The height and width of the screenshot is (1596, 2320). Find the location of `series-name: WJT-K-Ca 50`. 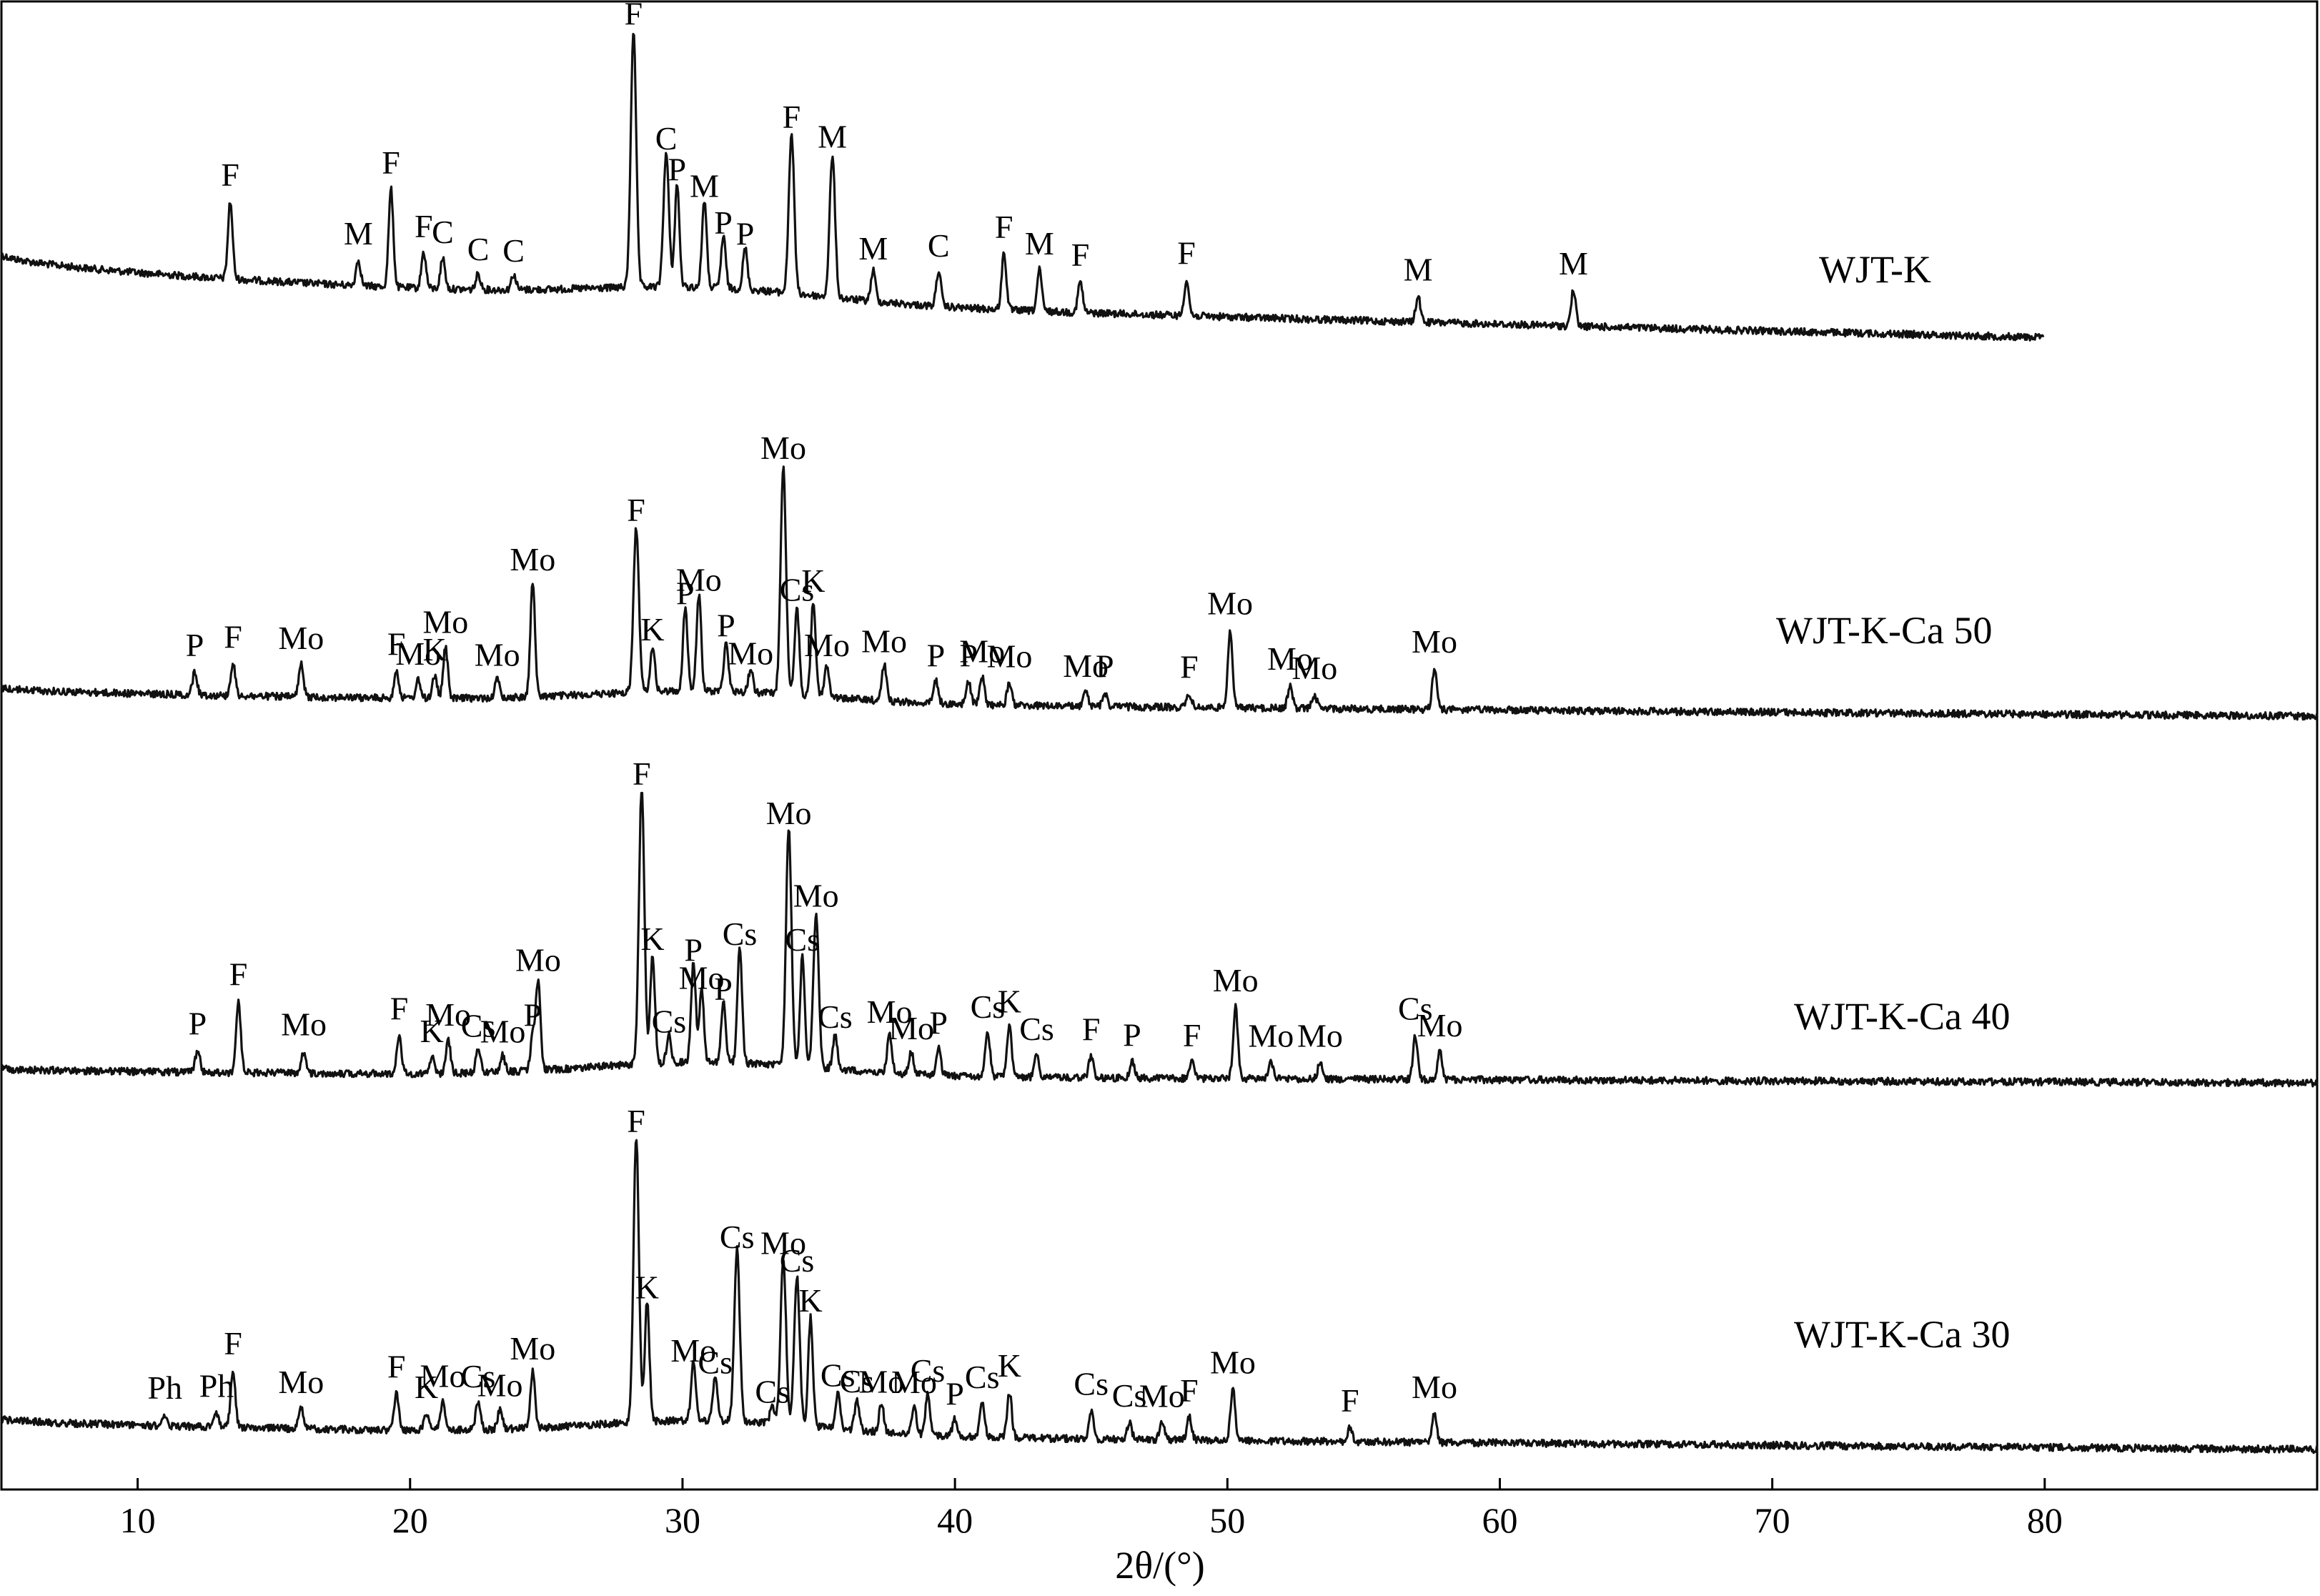

series-name: WJT-K-Ca 50 is located at coordinates (1884, 630).